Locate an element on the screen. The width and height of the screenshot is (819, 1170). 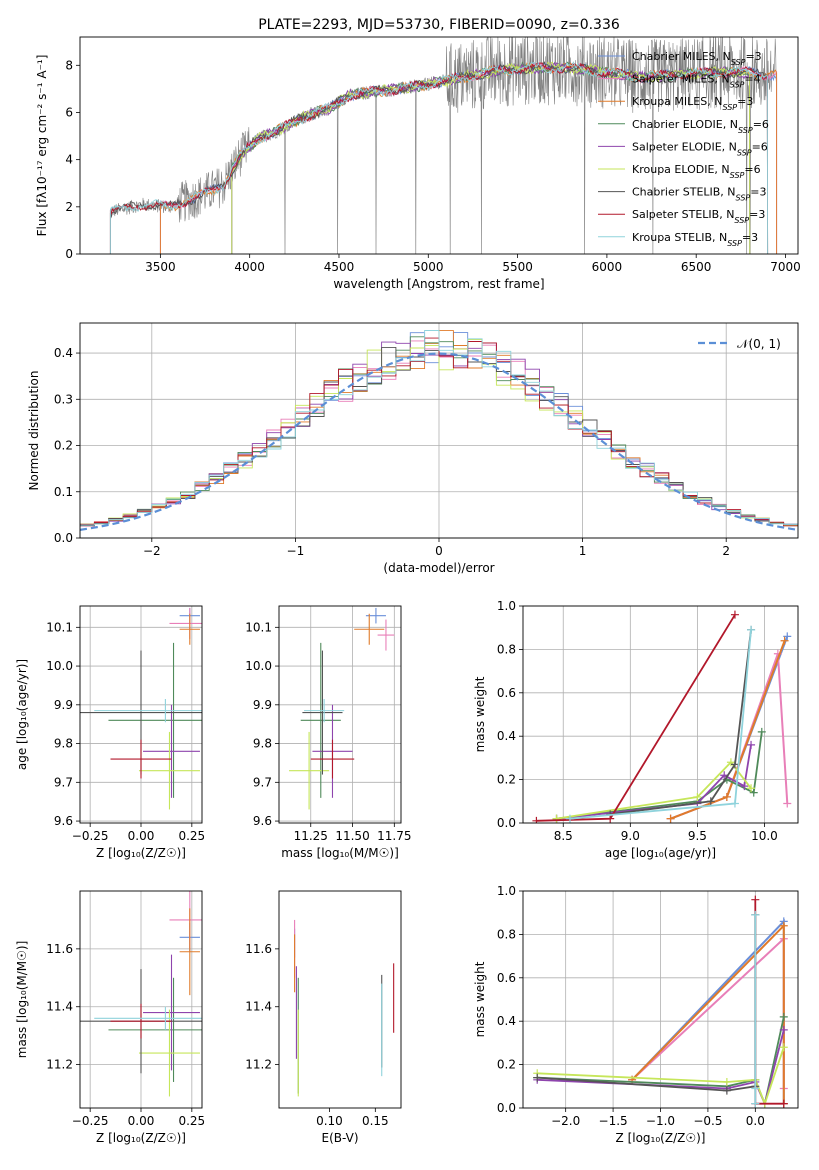
legend-label-main: Kroupa STELIB, N is located at coordinates (679, 237).